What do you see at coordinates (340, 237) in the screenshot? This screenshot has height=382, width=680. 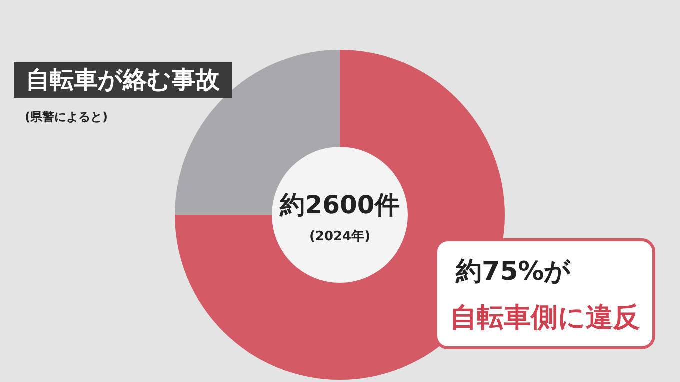 I see `text: (2024年)` at bounding box center [340, 237].